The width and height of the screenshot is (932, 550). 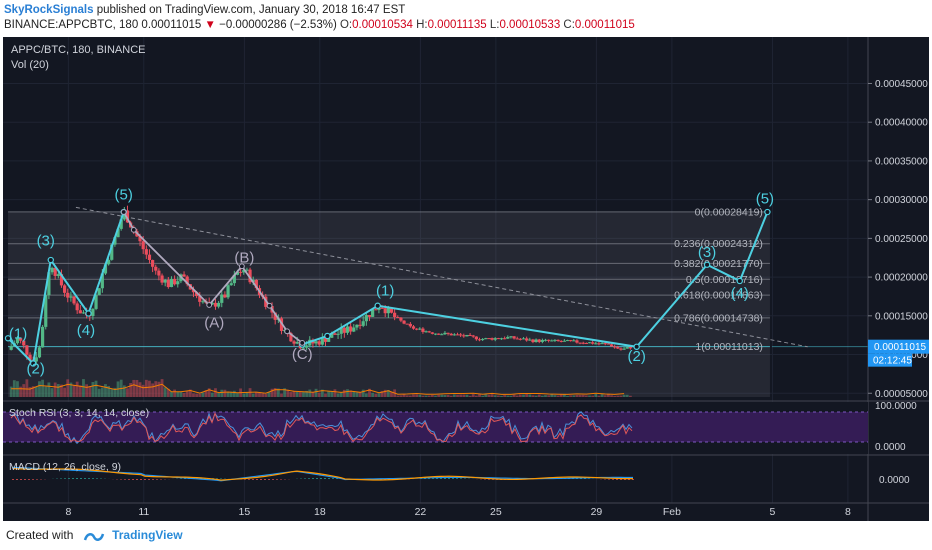 What do you see at coordinates (901, 316) in the screenshot?
I see `price-tick-label: 0.00015000` at bounding box center [901, 316].